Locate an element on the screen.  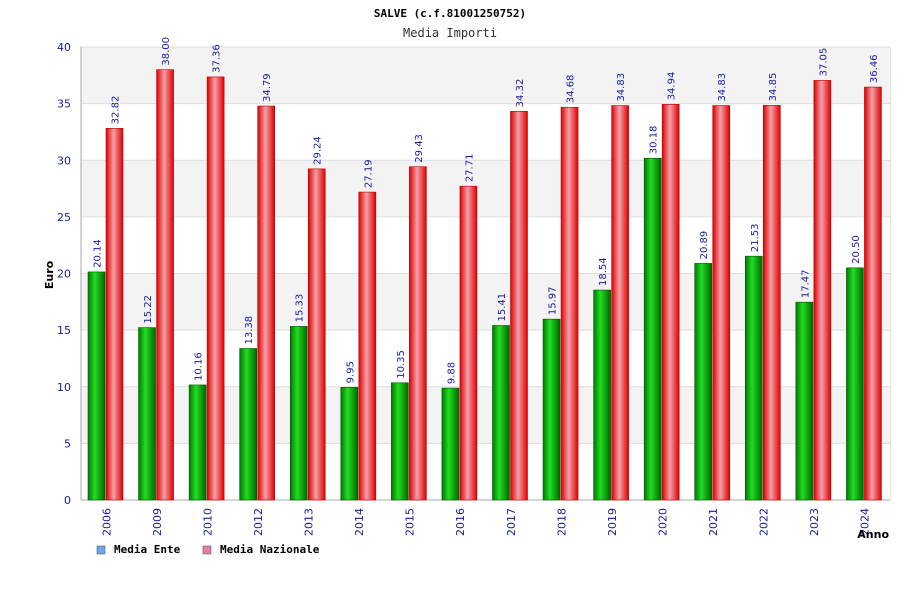
bar-value-label: 29.43 is located at coordinates (419, 148).